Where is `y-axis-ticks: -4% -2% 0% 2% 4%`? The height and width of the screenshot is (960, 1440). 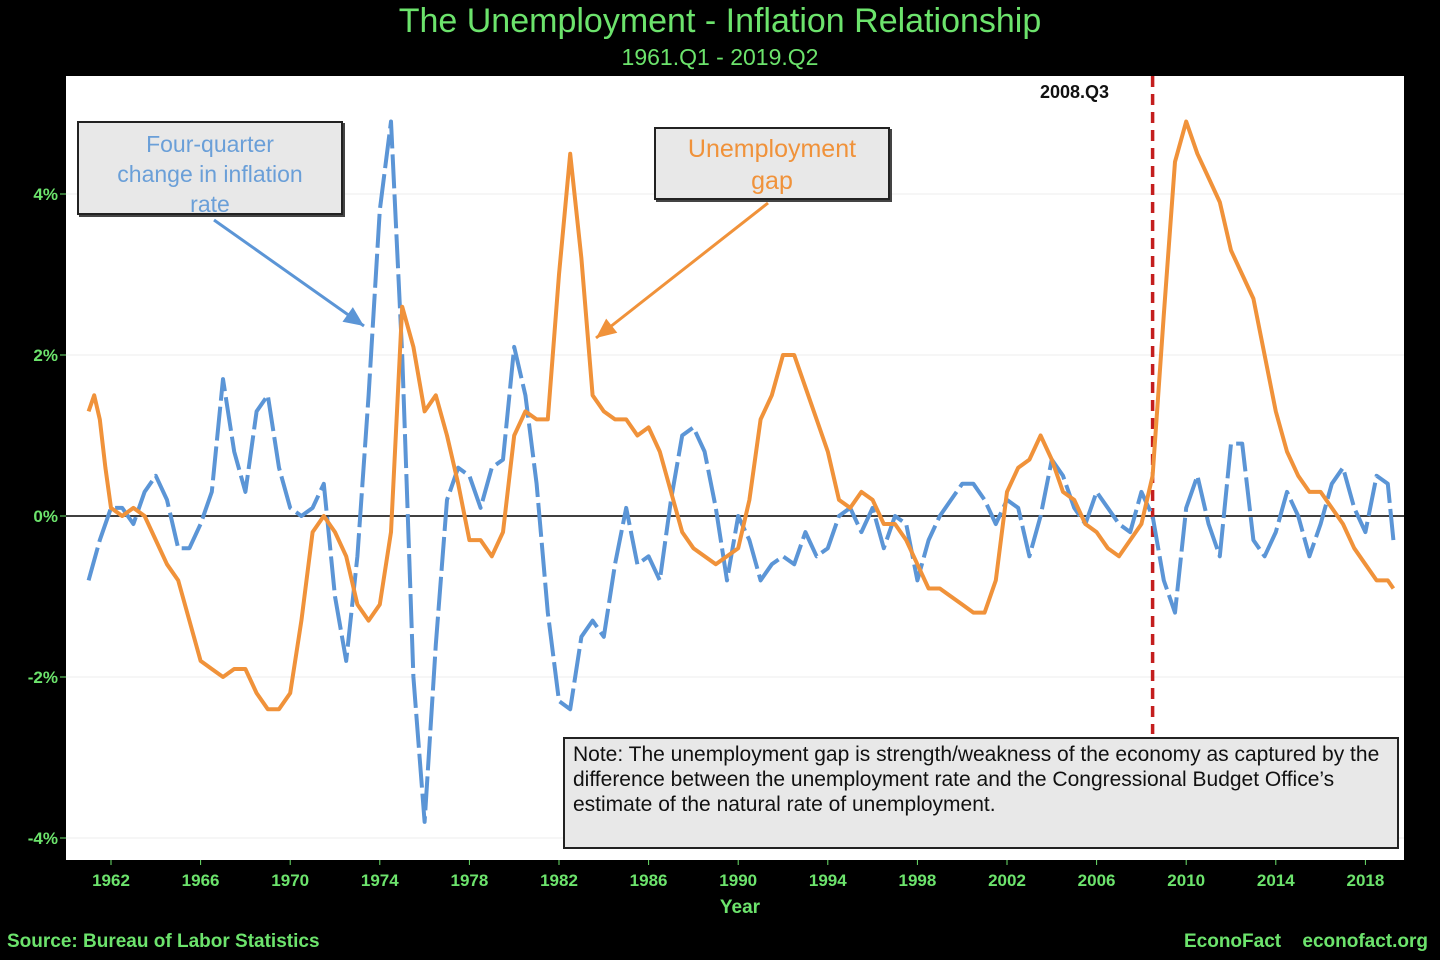
y-axis-ticks: -4% -2% 0% 2% 4% is located at coordinates (47, 516).